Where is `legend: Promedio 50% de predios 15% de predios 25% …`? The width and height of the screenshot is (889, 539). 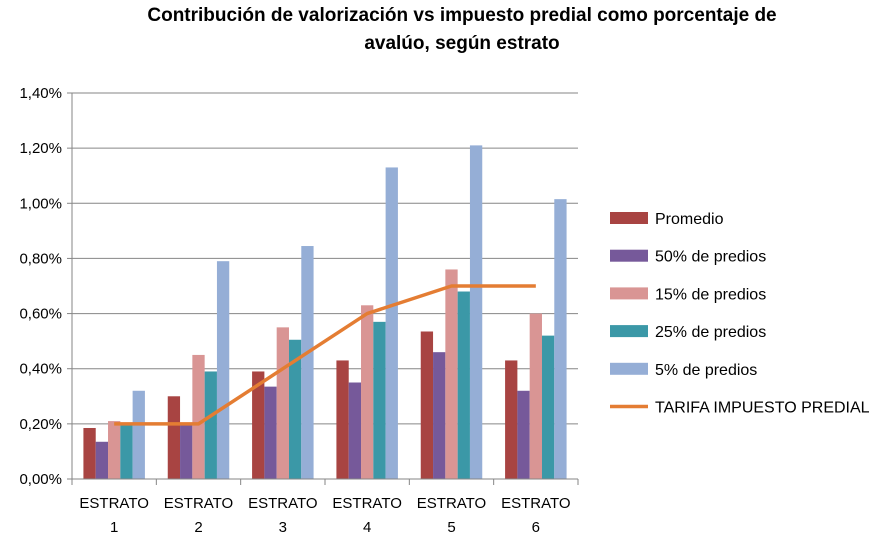 legend: Promedio 50% de predios 15% de predios 25% … is located at coordinates (740, 314).